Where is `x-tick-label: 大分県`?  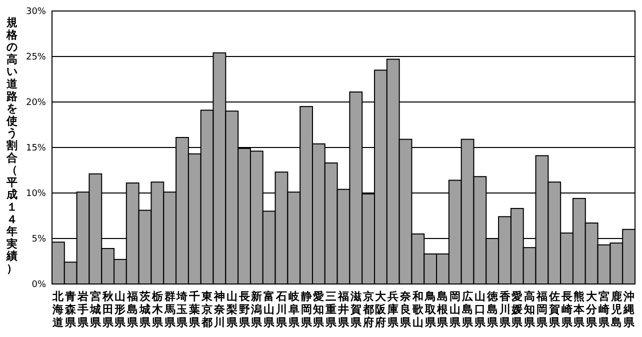 x-tick-label: 大分県 is located at coordinates (591, 309).